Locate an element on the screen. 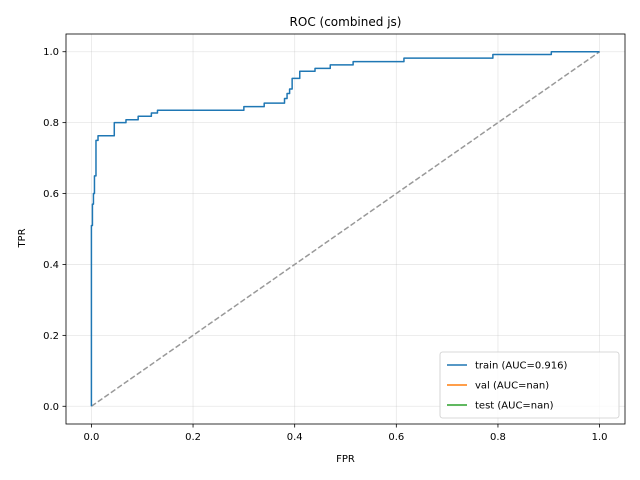 The image size is (640, 480). legend-box is located at coordinates (529, 385).